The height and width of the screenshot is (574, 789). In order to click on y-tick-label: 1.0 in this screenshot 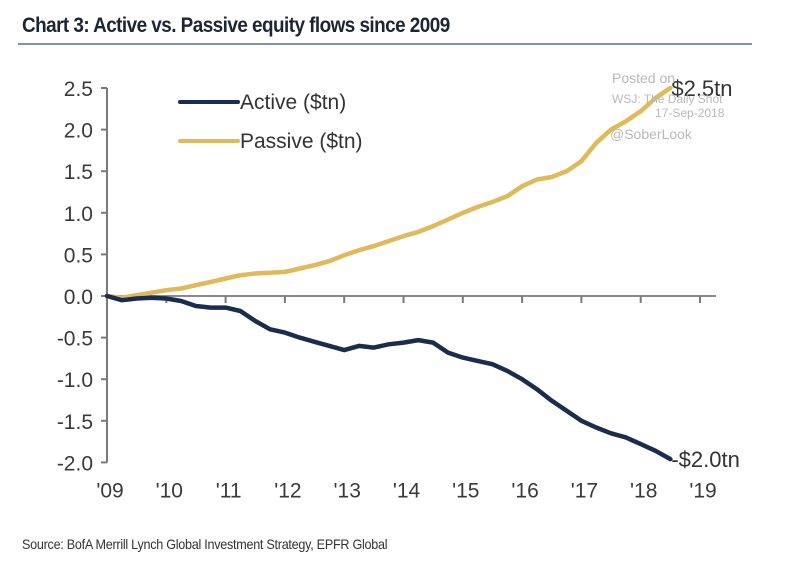, I will do `click(78, 214)`.